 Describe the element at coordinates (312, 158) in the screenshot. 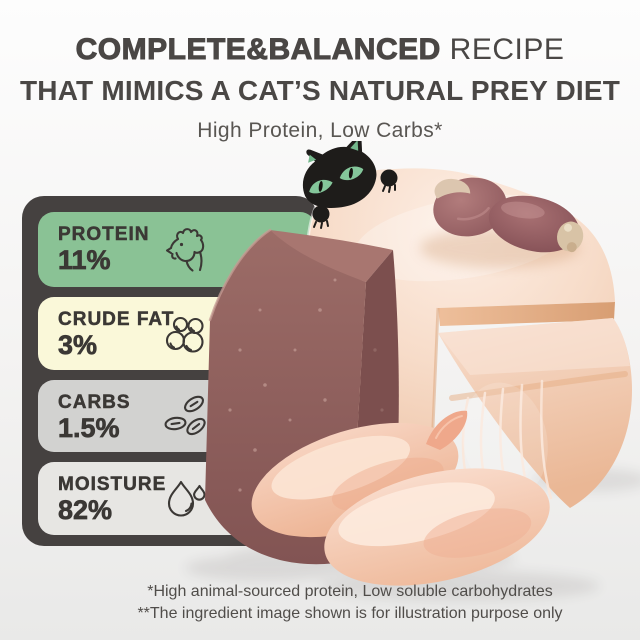

I see `cat-ear-left` at that location.